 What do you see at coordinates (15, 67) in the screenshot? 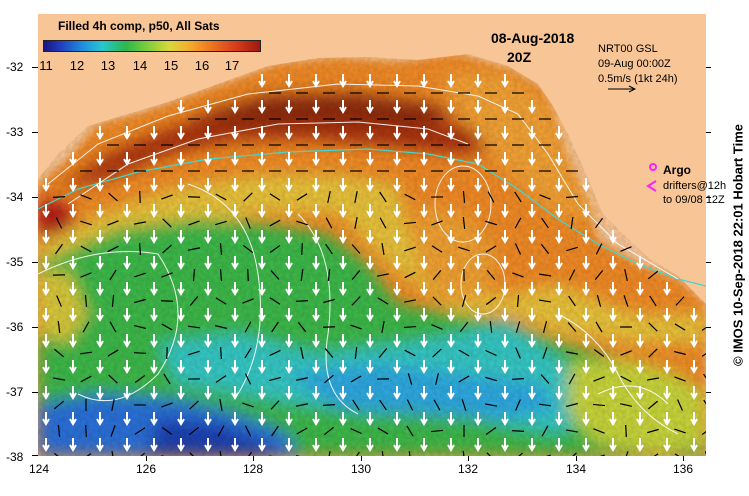
I see `y-tick-label: -32` at bounding box center [15, 67].